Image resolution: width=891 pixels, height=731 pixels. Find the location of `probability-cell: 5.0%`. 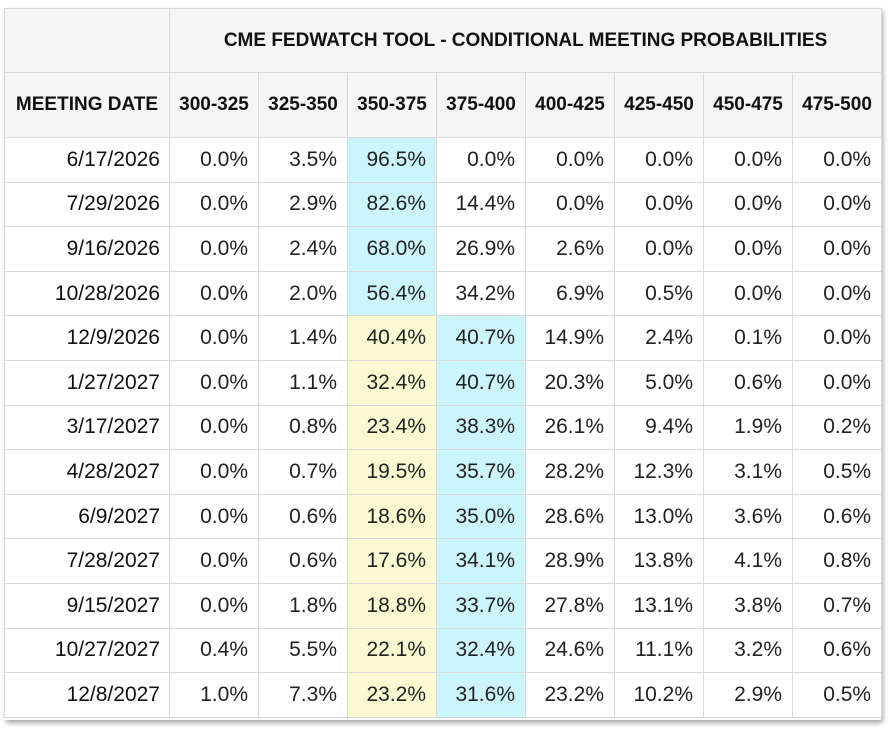

probability-cell: 5.0% is located at coordinates (659, 382).